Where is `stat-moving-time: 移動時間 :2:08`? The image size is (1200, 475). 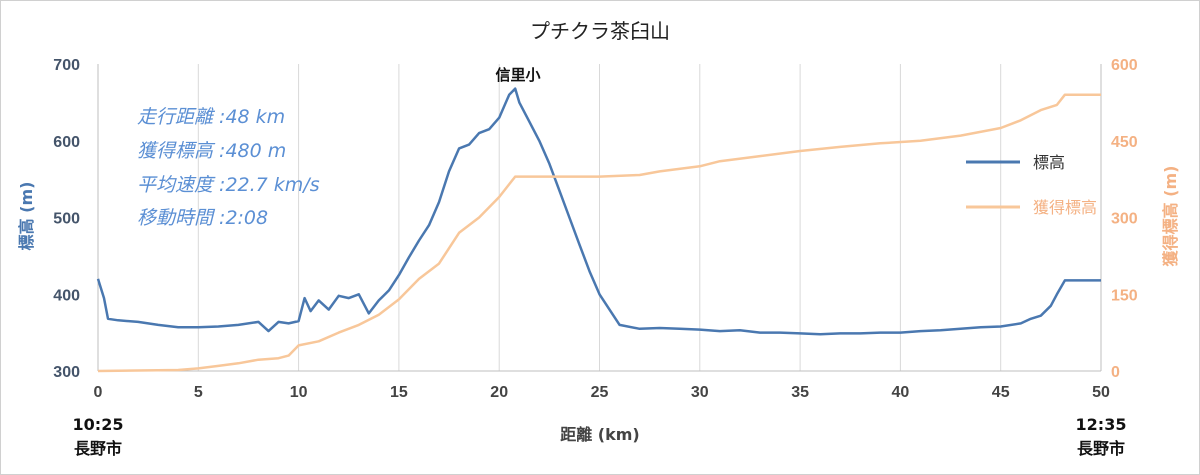 stat-moving-time: 移動時間 :2:08 is located at coordinates (202, 218).